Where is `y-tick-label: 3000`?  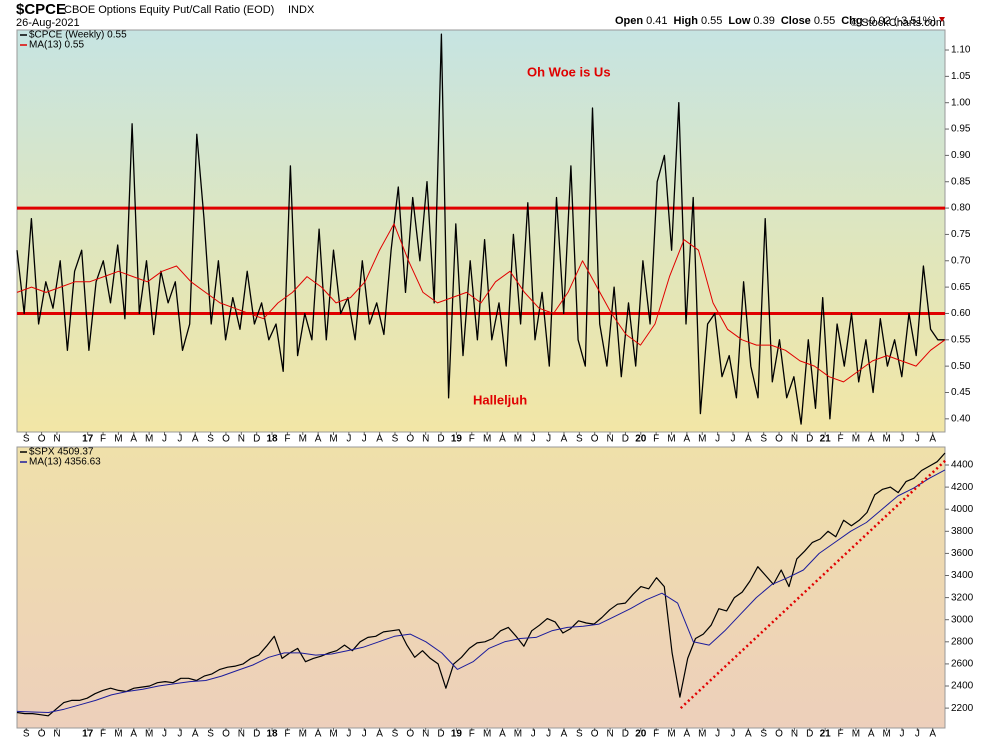
y-tick-label: 3000 is located at coordinates (962, 619).